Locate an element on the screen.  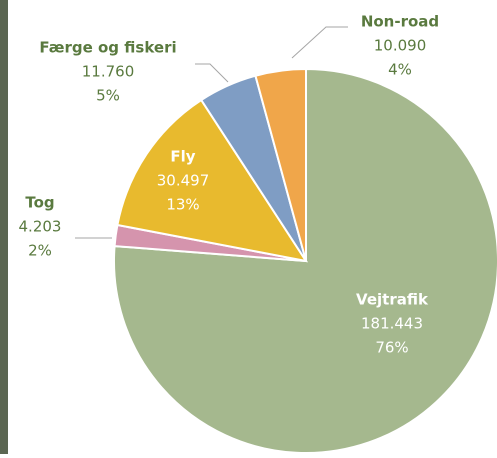
category-label: Færge og fiskeri is located at coordinates (107, 48).